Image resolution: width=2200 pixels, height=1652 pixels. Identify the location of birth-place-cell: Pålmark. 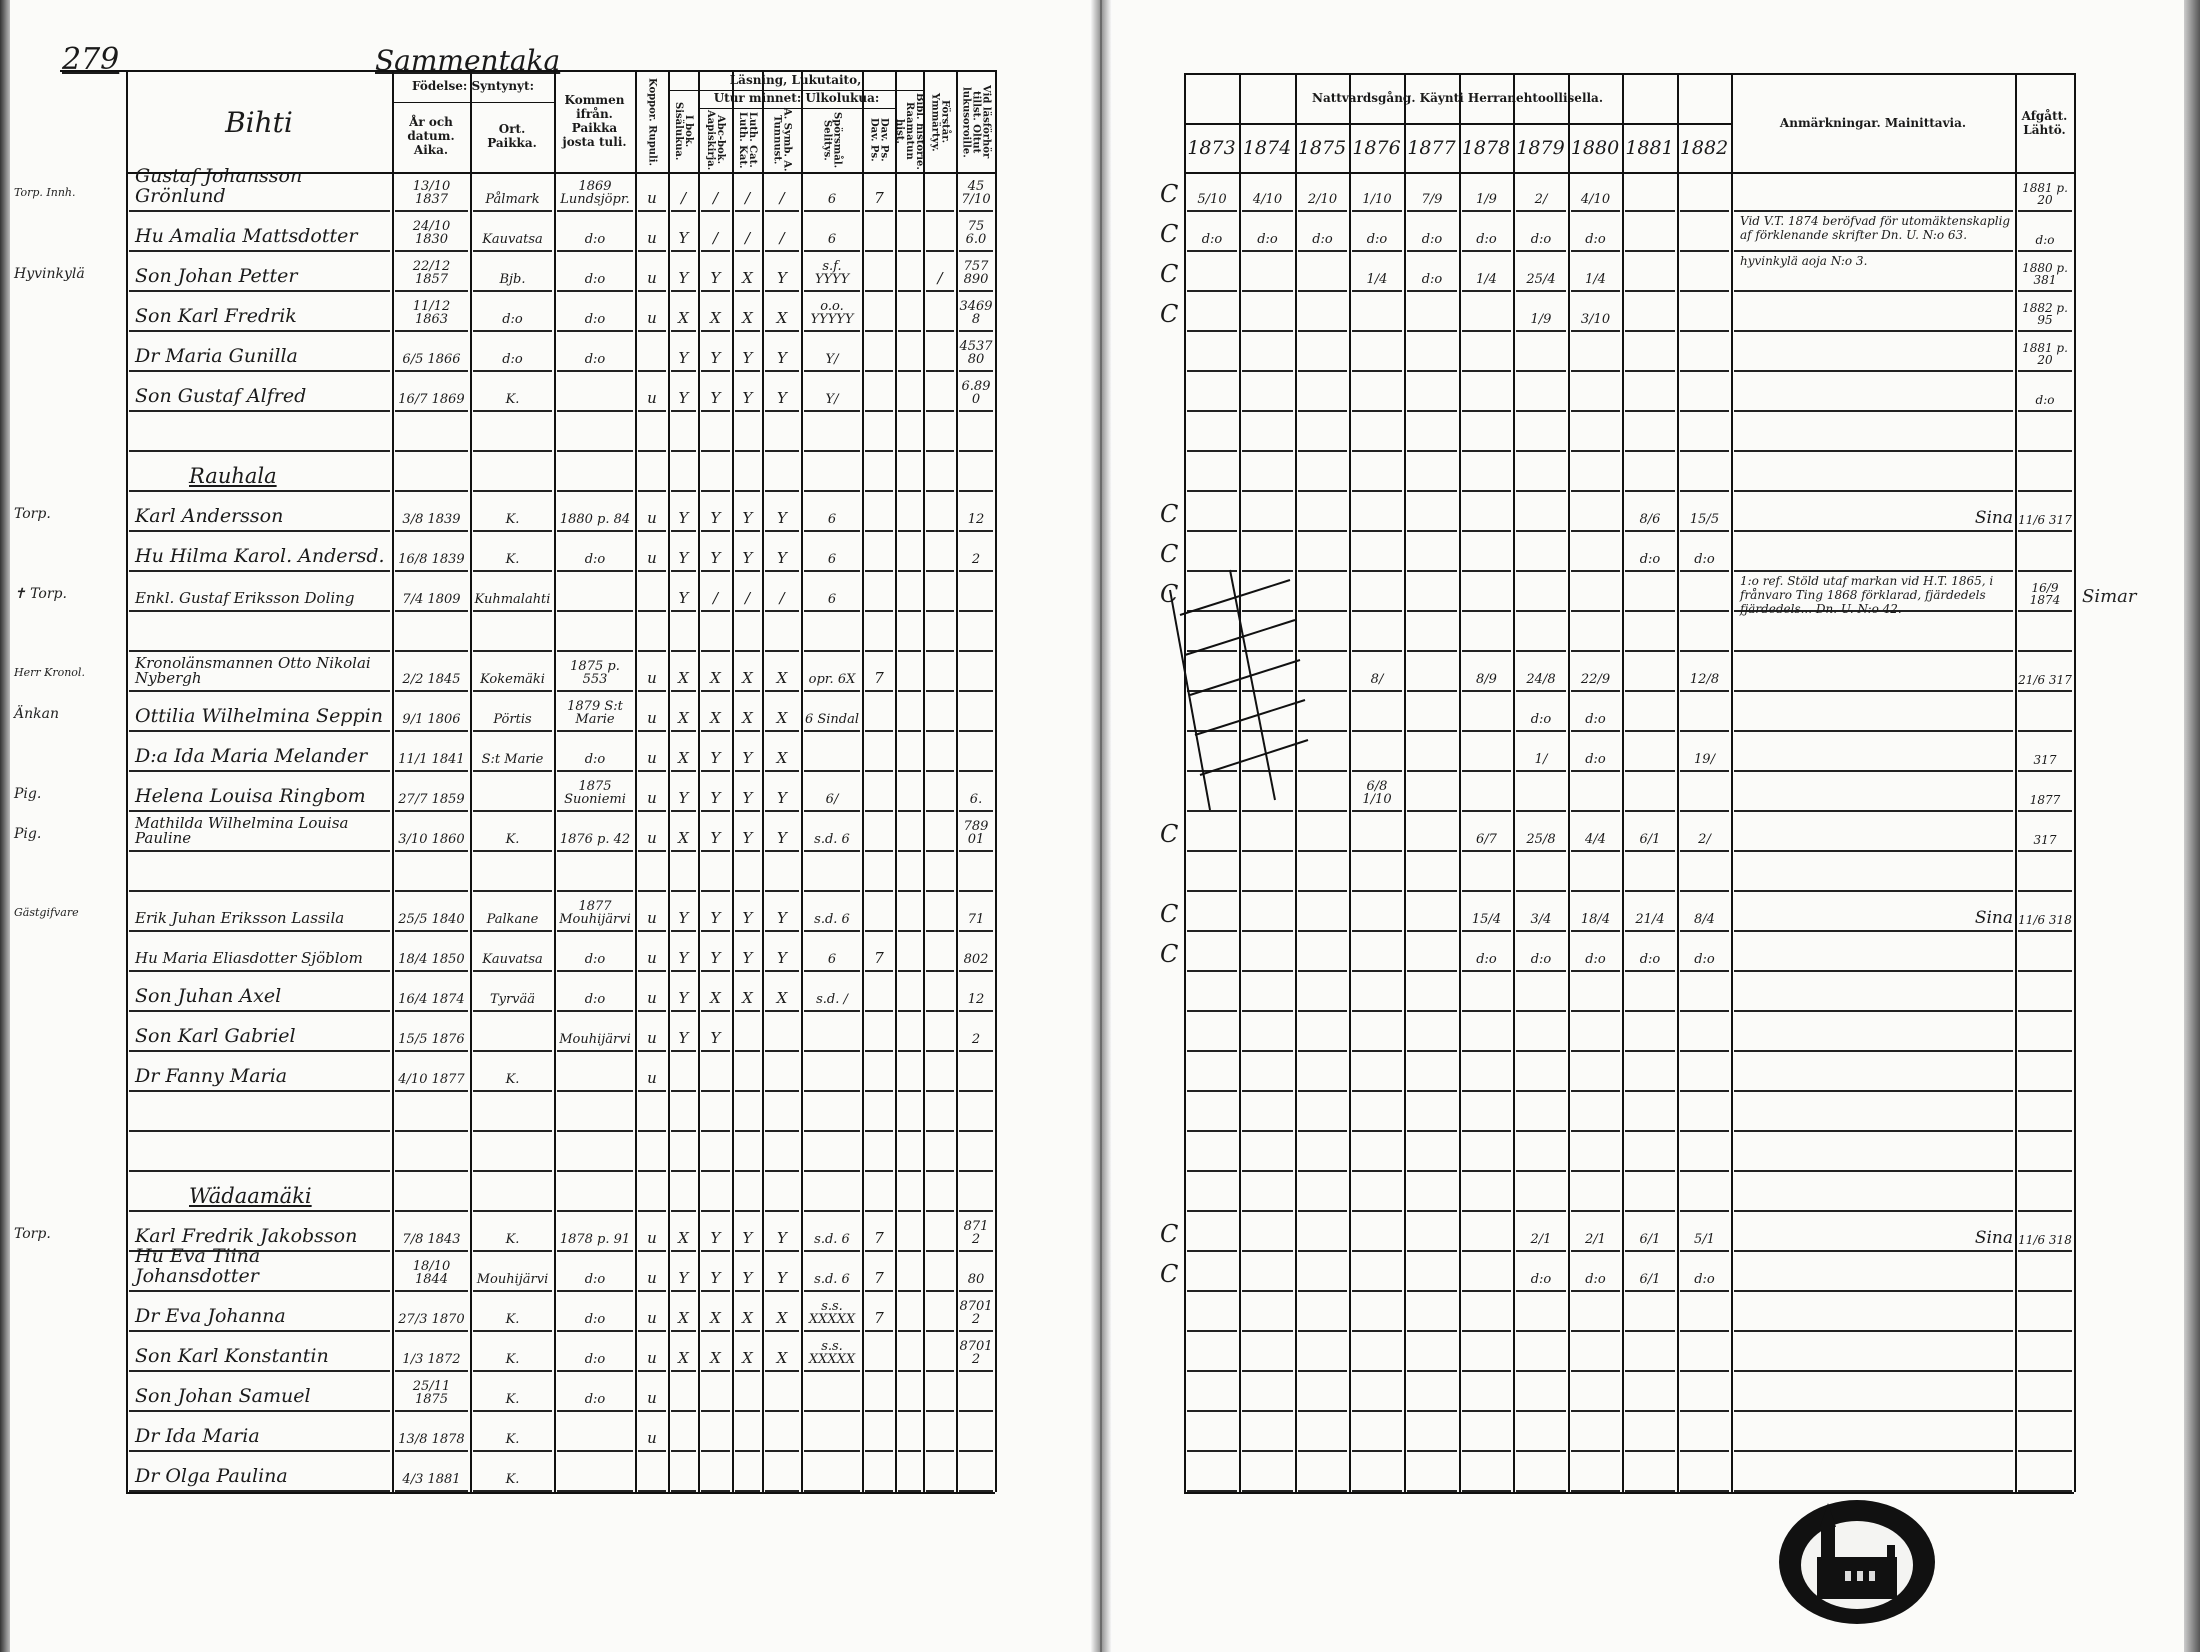
(512, 192).